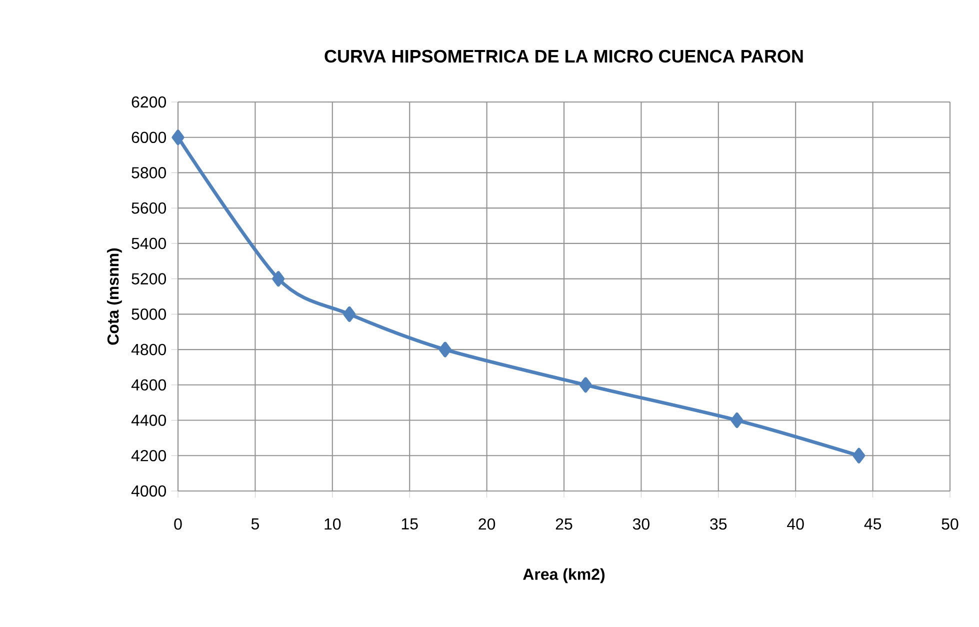  What do you see at coordinates (718, 524) in the screenshot?
I see `x-tick-label: 35` at bounding box center [718, 524].